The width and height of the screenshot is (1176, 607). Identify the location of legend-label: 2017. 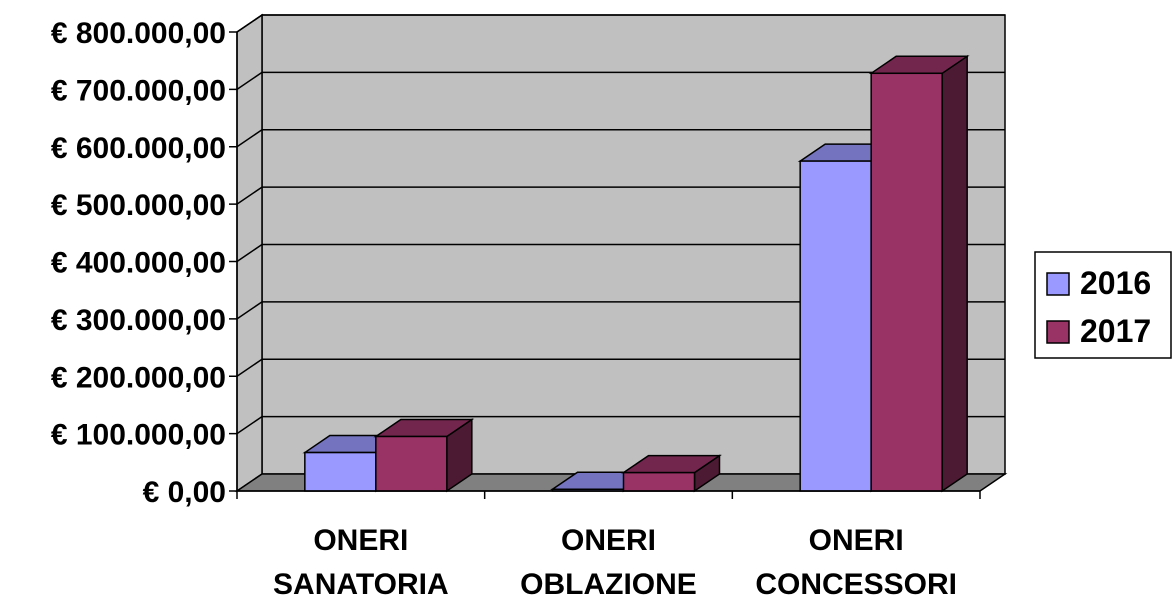
(1115, 331).